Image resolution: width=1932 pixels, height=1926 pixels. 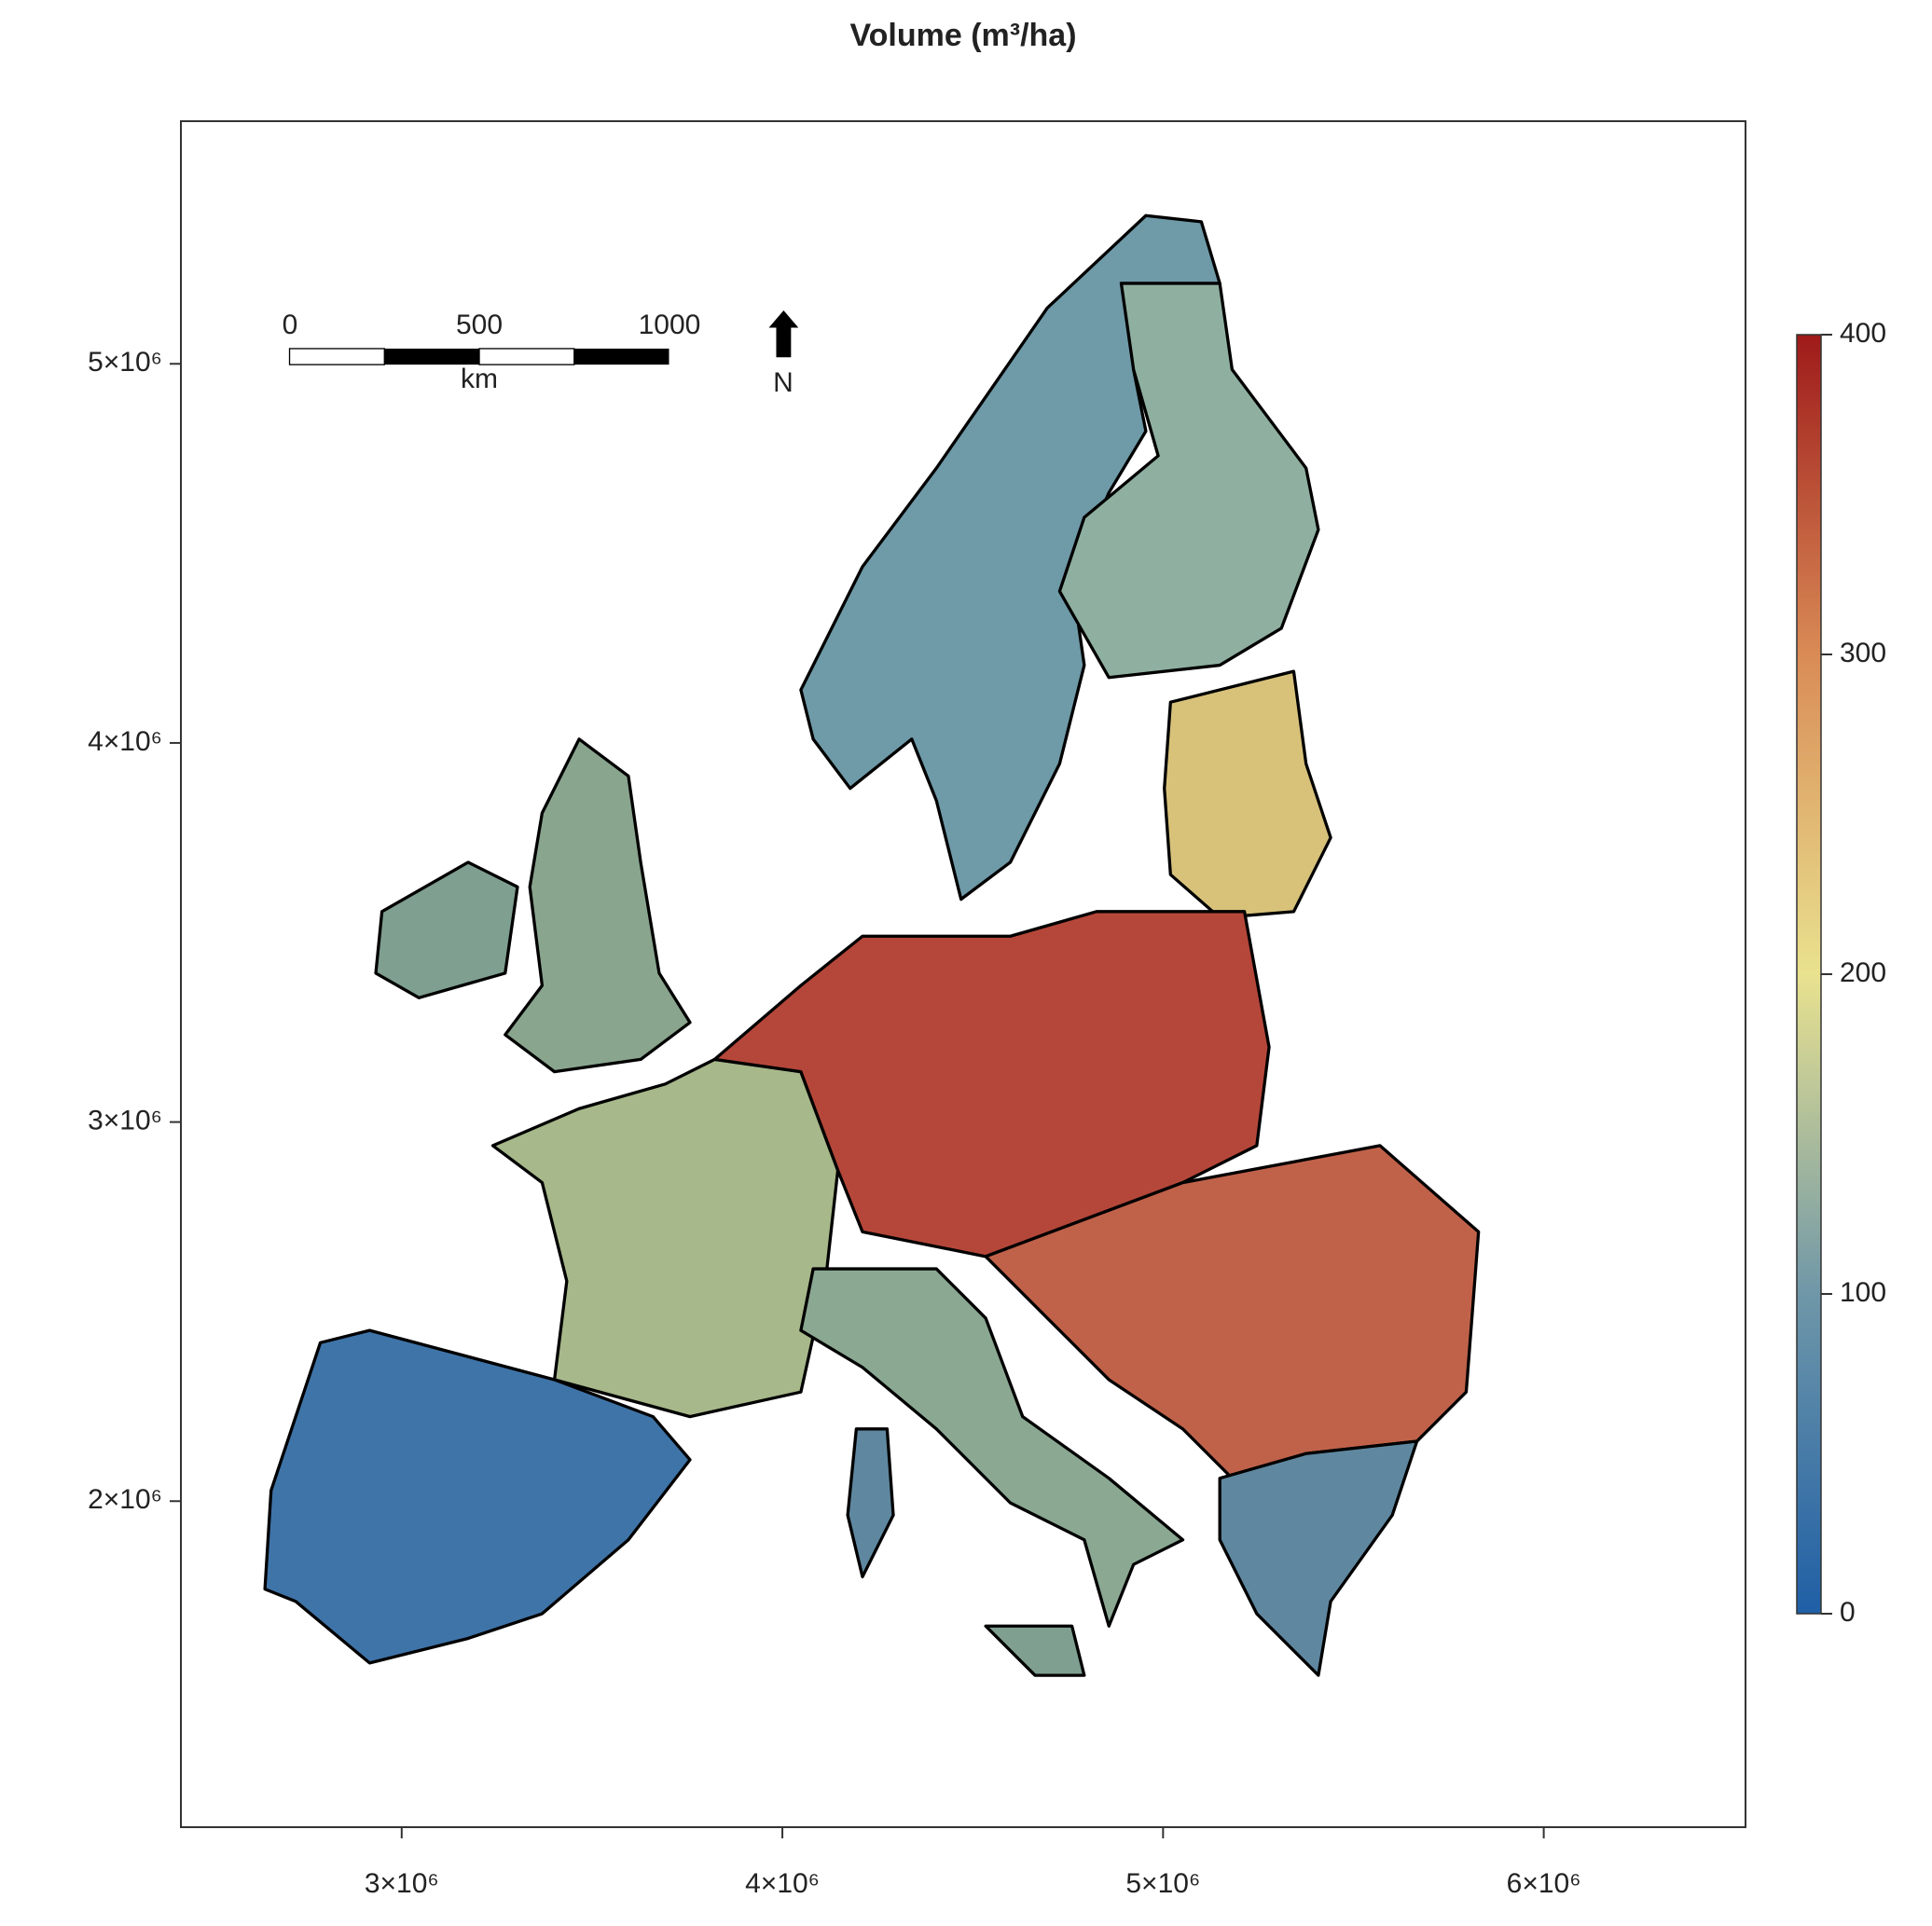 I want to click on scale-label: 0, so click(x=291, y=325).